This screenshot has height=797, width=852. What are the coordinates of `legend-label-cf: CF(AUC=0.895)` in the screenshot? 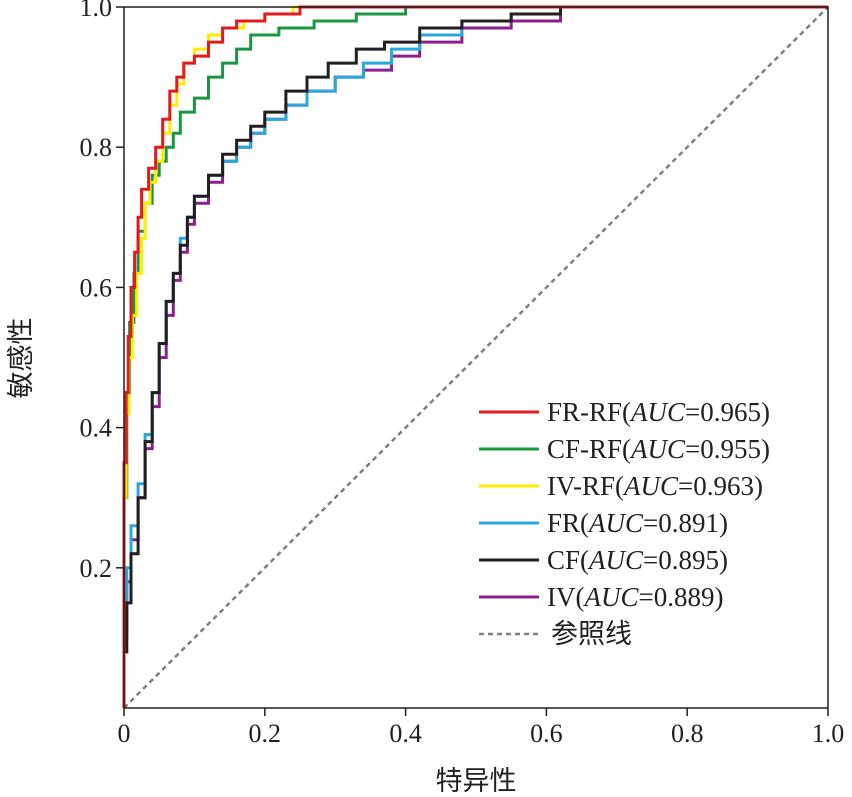 It's located at (637, 560).